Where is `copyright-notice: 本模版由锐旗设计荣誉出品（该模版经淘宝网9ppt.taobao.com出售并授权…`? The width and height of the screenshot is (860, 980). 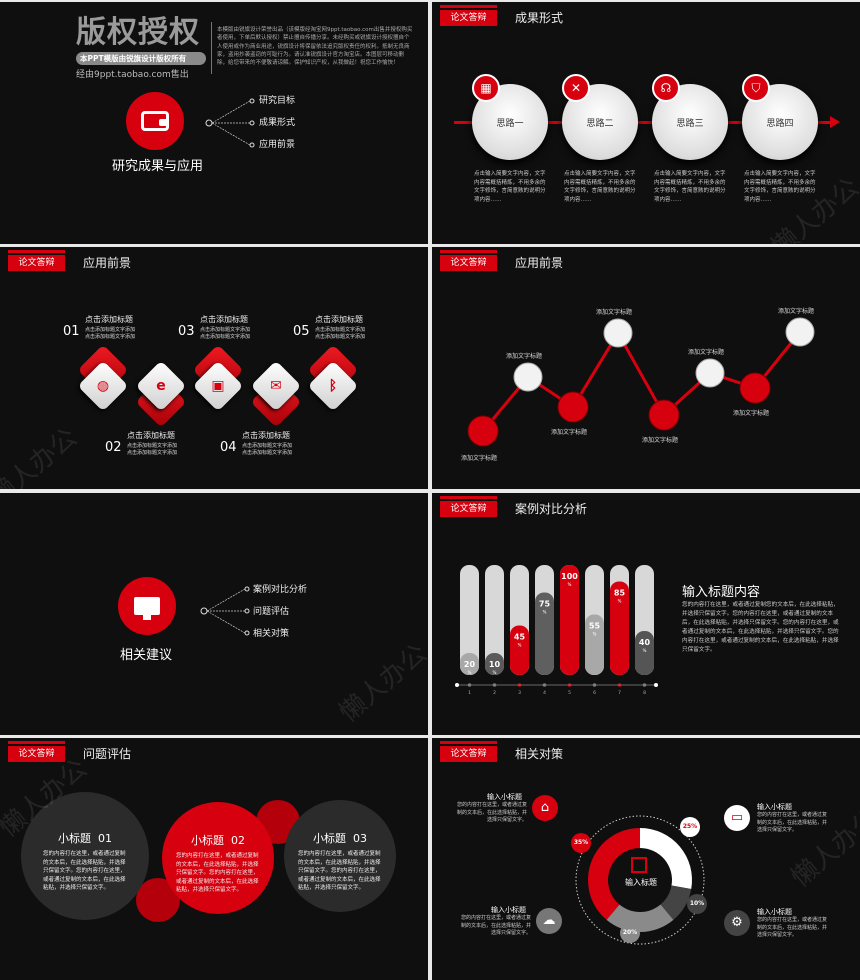 copyright-notice: 本模版由锐旗设计荣誉出品（该模版经淘宝网9ppt.taobao.com出售并授权… is located at coordinates (315, 47).